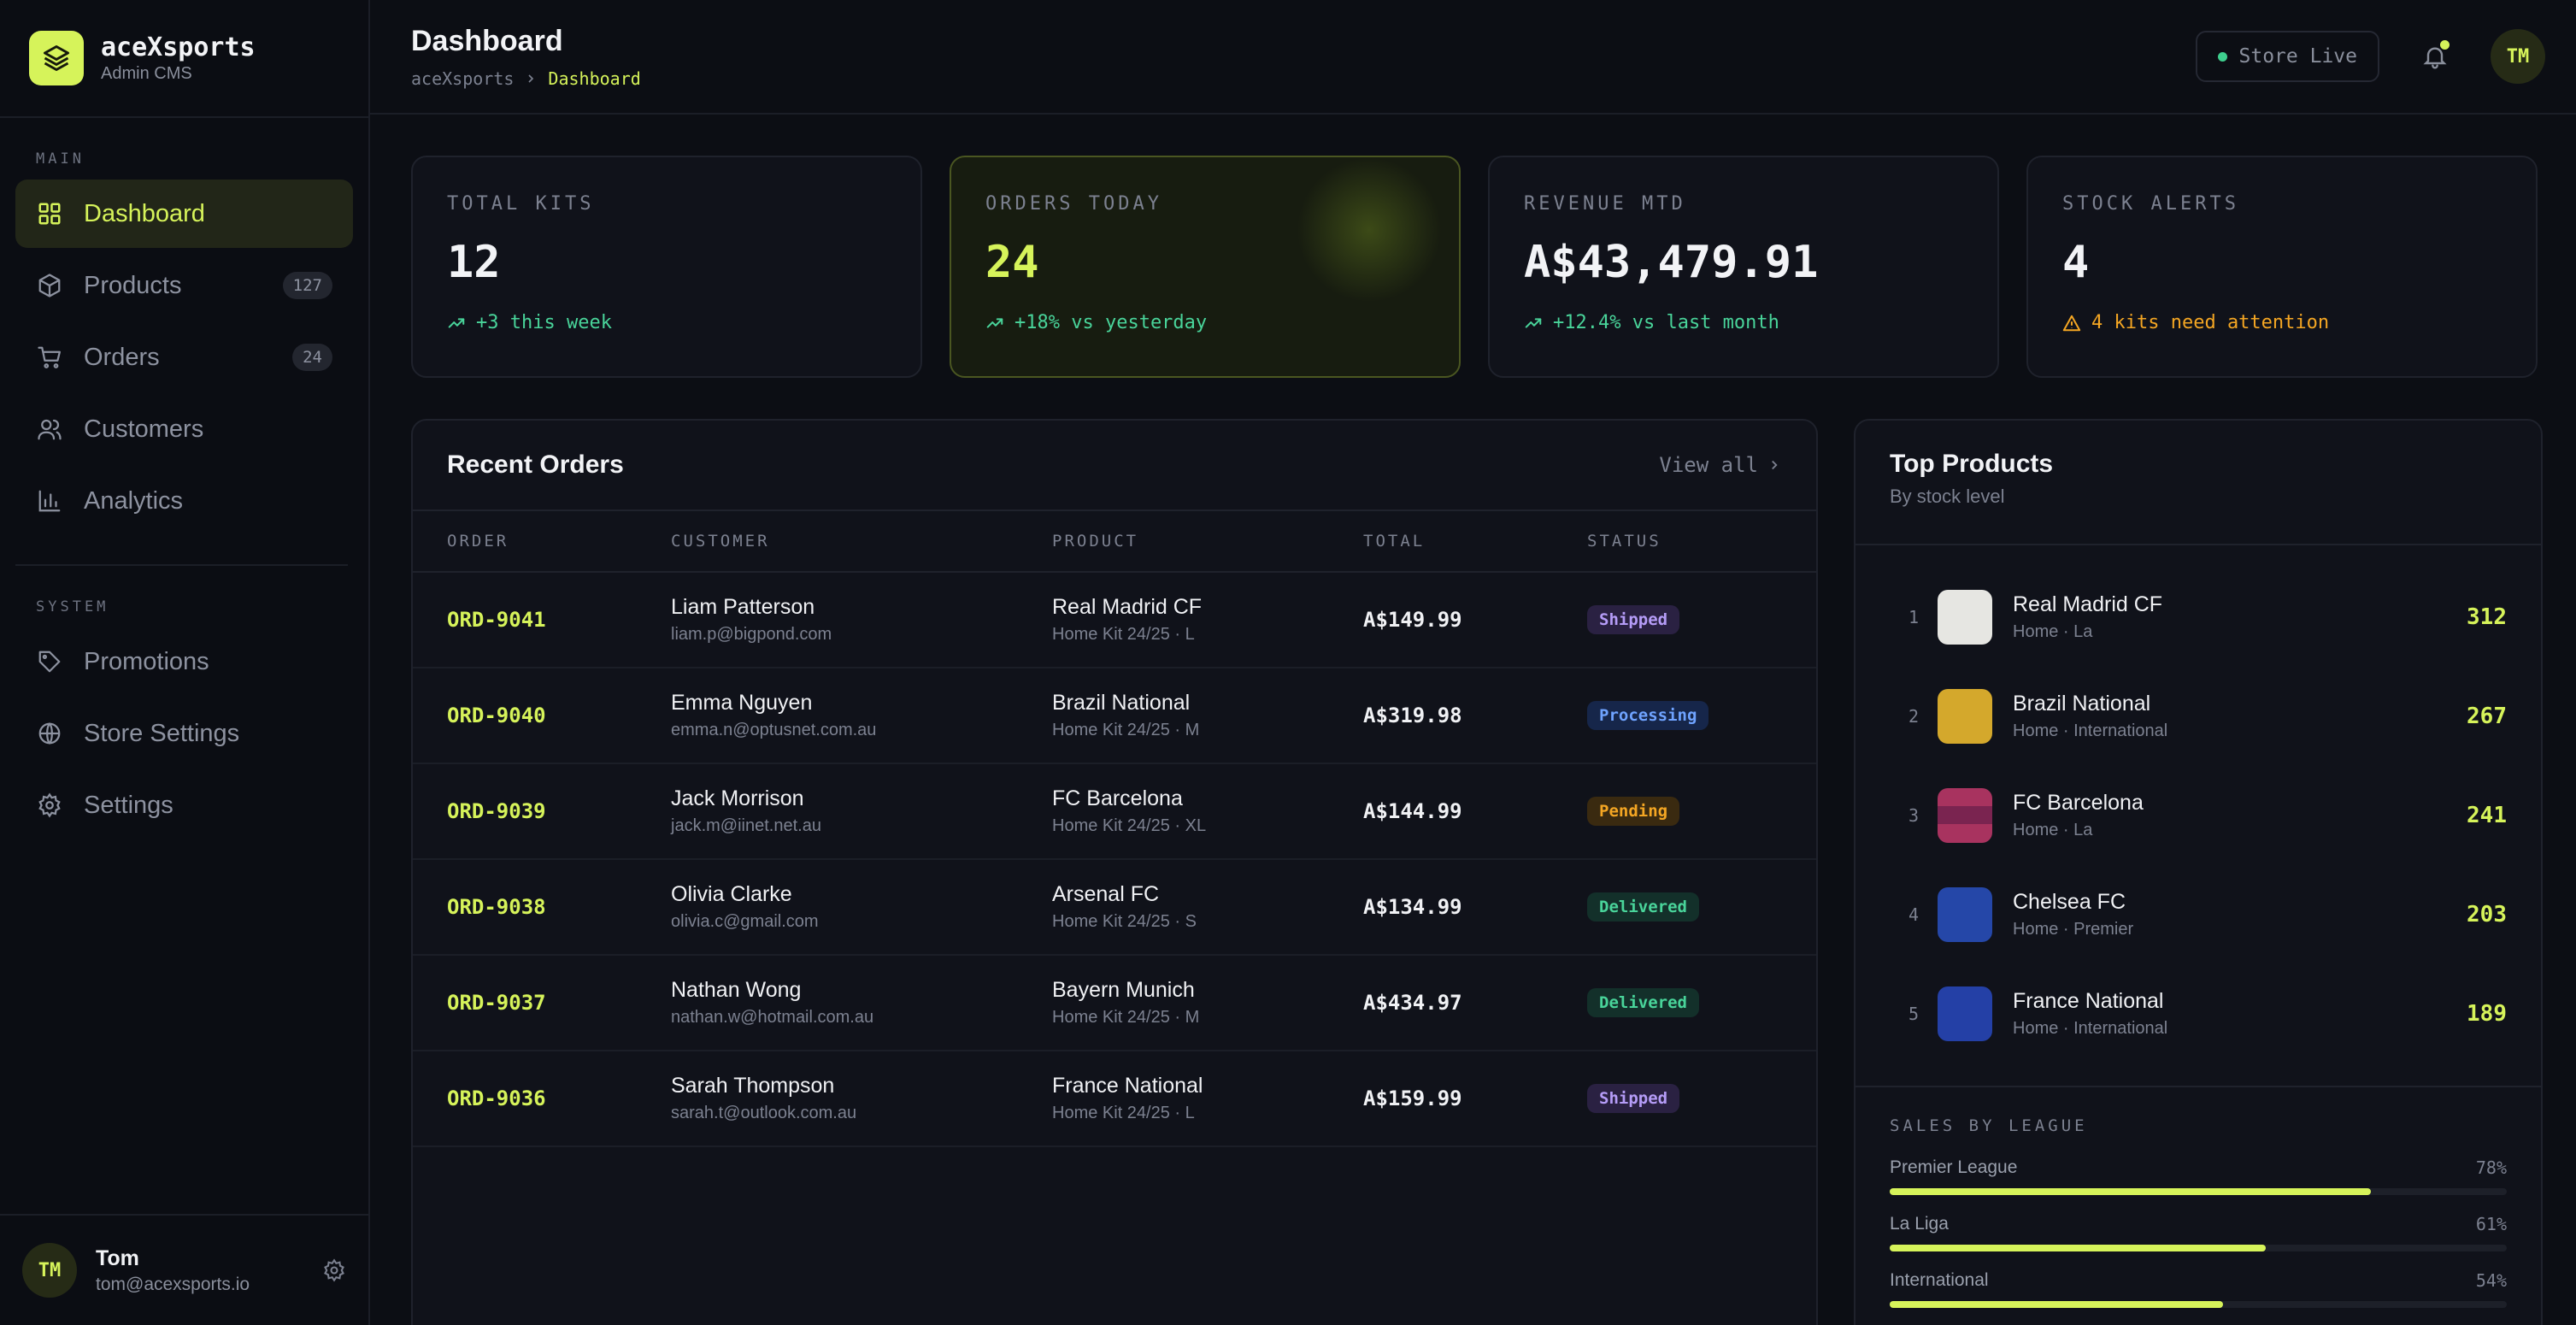  What do you see at coordinates (128, 805) in the screenshot?
I see `sidebar-item-label: Settings` at bounding box center [128, 805].